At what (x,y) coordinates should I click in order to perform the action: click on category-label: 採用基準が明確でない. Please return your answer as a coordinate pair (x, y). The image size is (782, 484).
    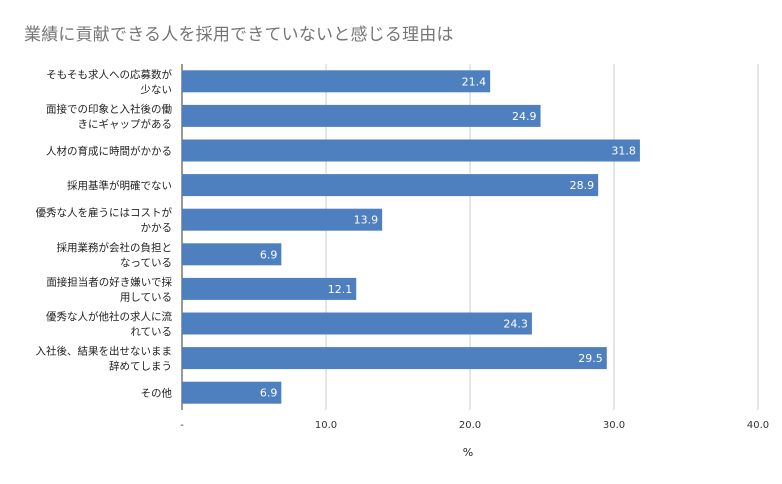
    Looking at the image, I should click on (119, 185).